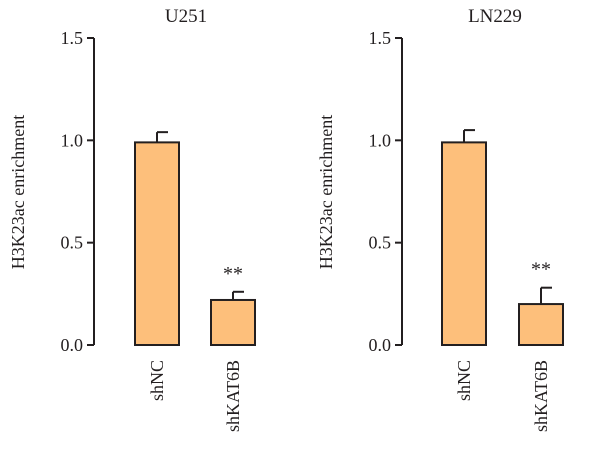 The image size is (600, 455). What do you see at coordinates (495, 16) in the screenshot?
I see `chart-title: LN229` at bounding box center [495, 16].